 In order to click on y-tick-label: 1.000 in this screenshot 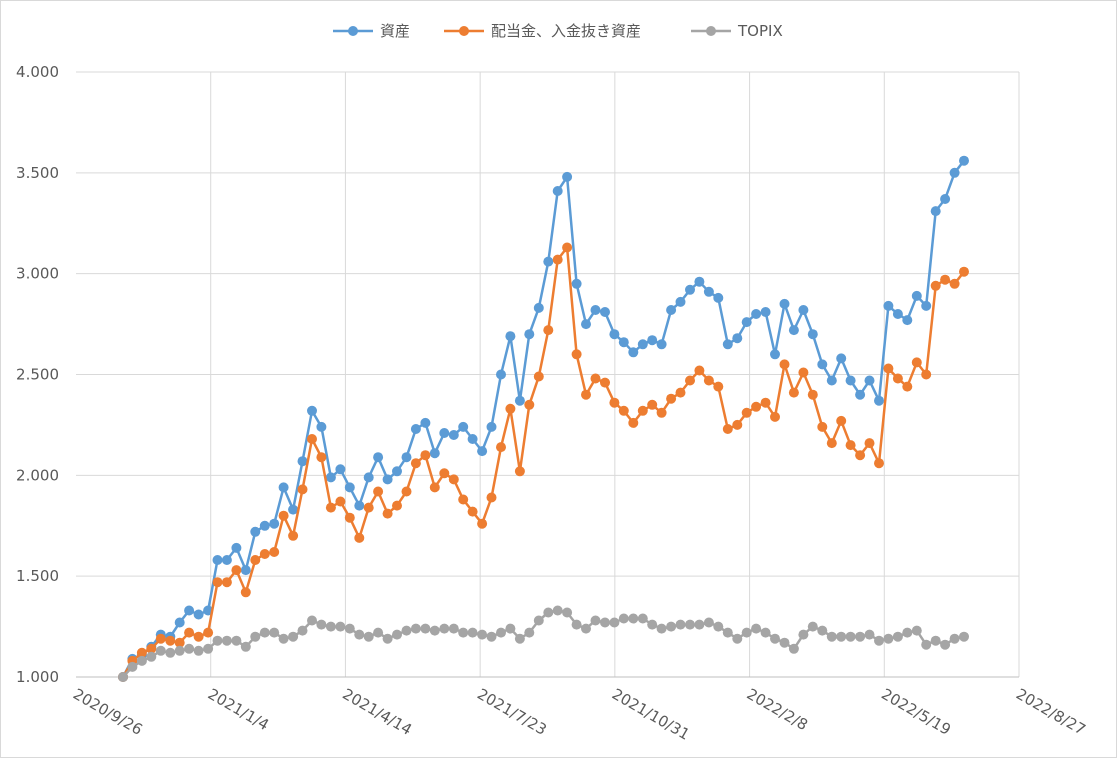, I will do `click(37, 677)`.